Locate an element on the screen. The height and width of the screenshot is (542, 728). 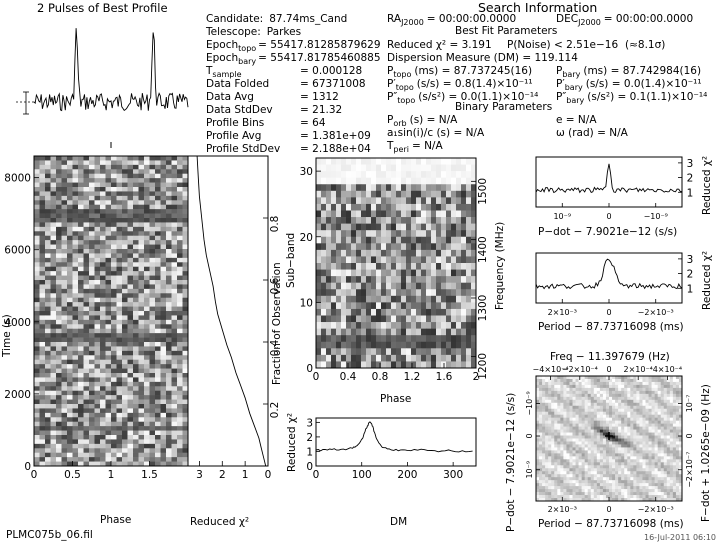
param-tsample-value: = 0.000128 is located at coordinates (331, 71).